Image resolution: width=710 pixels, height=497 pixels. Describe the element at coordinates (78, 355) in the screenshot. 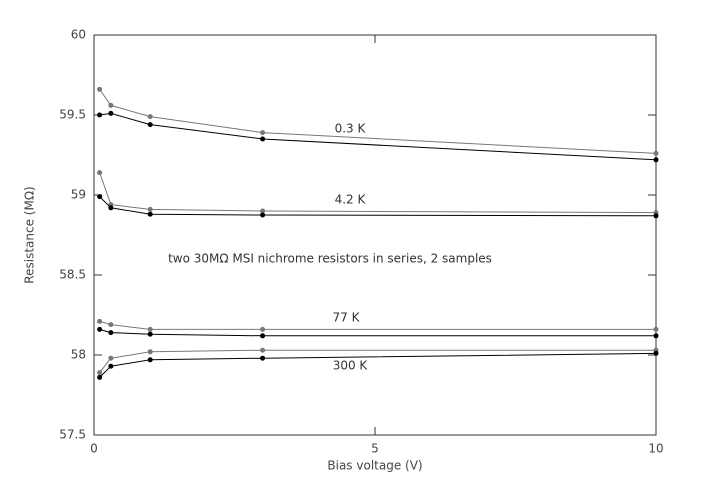

I see `y-tick-label: 58` at that location.